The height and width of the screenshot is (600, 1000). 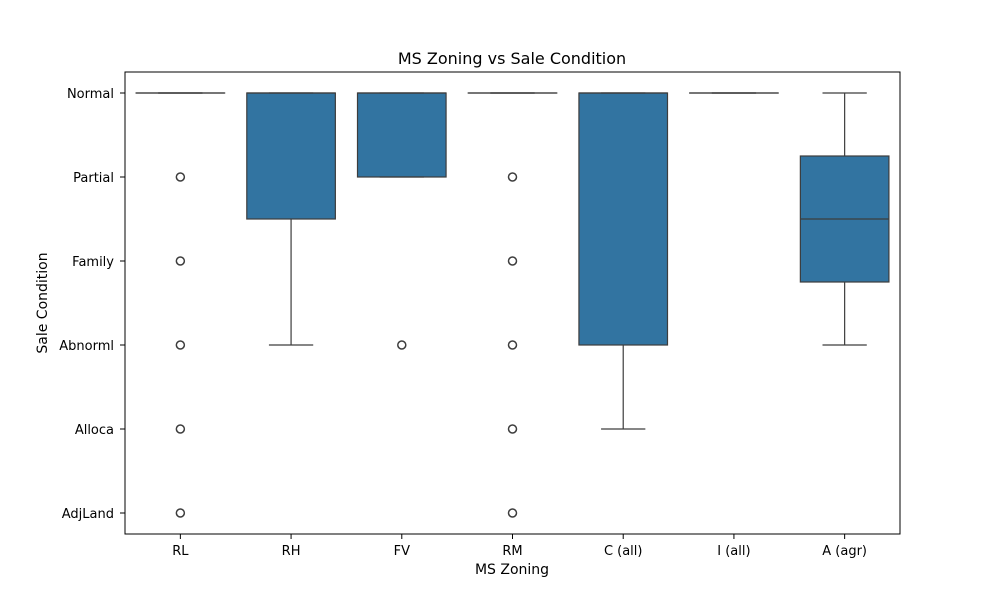 I want to click on x-tick-label: RL, so click(x=180, y=551).